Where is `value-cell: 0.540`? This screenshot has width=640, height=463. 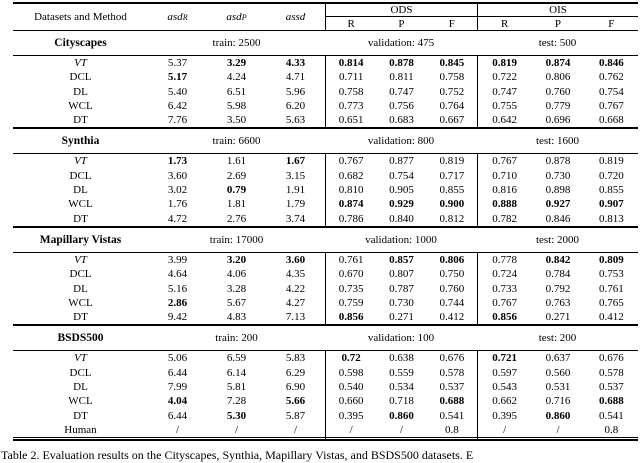
value-cell: 0.540 is located at coordinates (351, 387).